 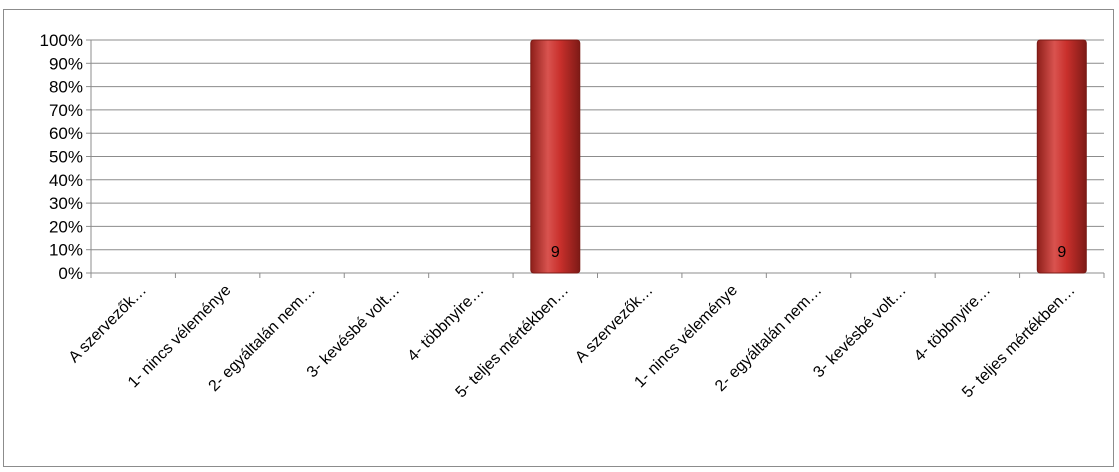 What do you see at coordinates (66, 133) in the screenshot?
I see `y-tick-label: 60%` at bounding box center [66, 133].